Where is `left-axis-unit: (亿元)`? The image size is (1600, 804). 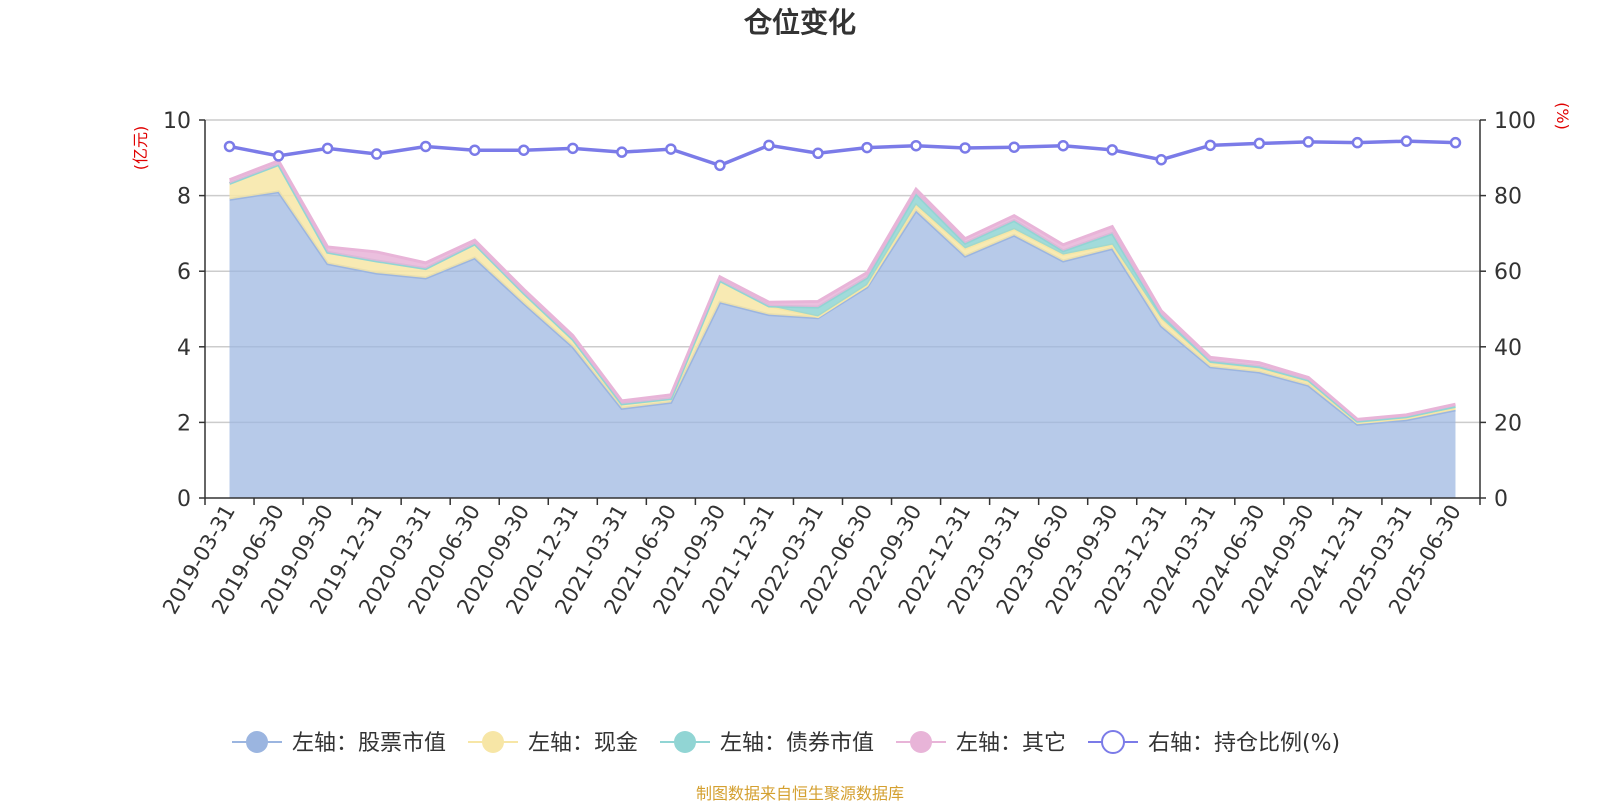 left-axis-unit: (亿元) is located at coordinates (140, 148).